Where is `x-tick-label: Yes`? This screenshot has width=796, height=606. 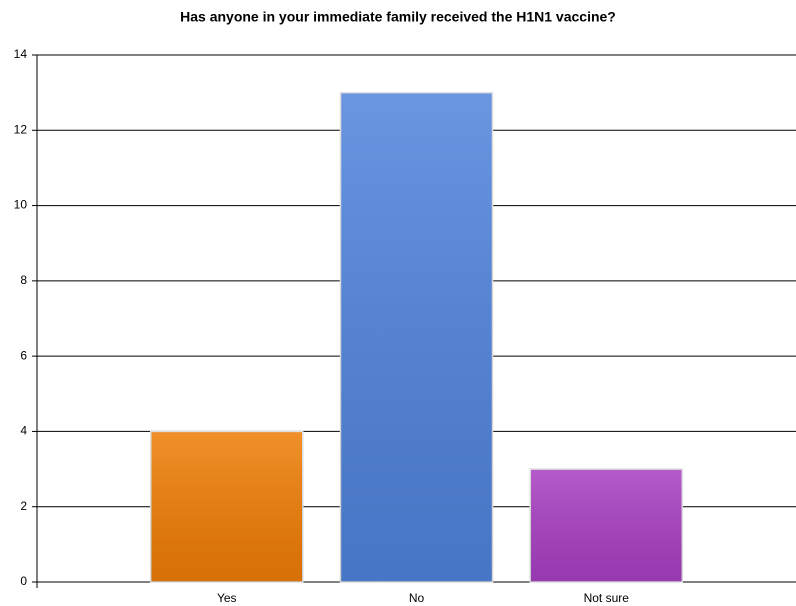 x-tick-label: Yes is located at coordinates (227, 598).